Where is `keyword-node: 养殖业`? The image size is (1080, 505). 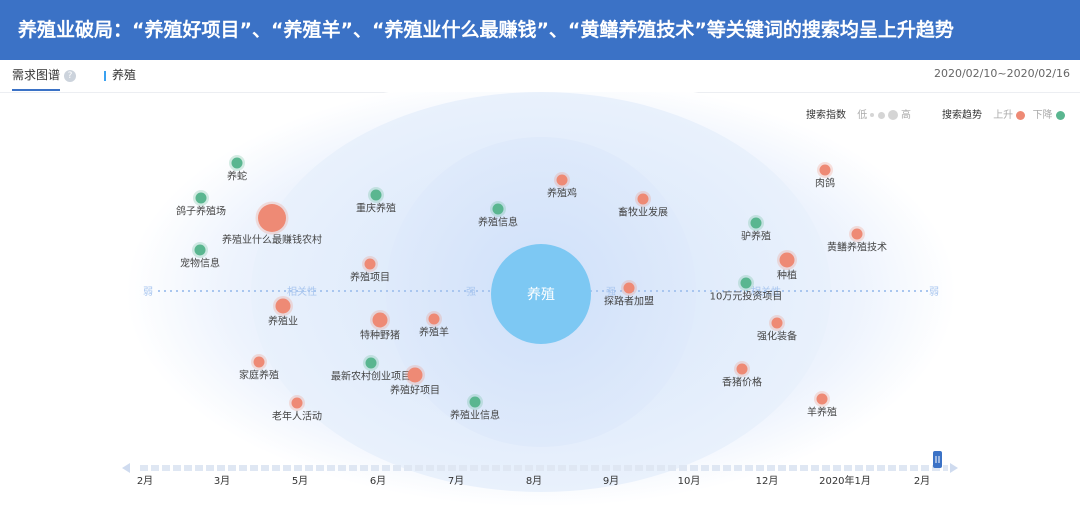
keyword-node: 养殖业 is located at coordinates (283, 312).